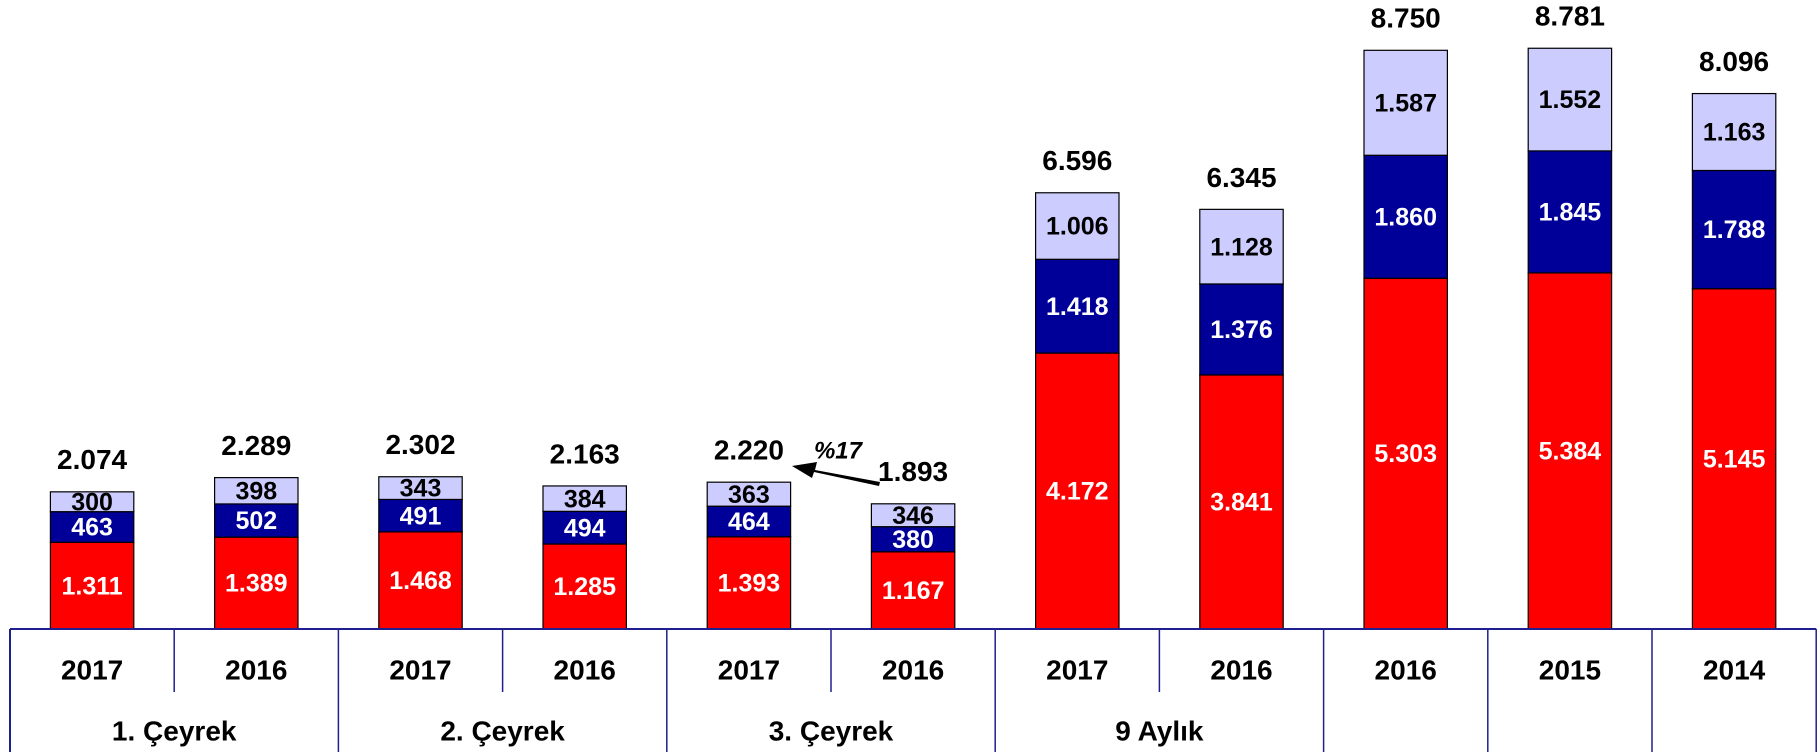  What do you see at coordinates (585, 453) in the screenshot?
I see `total-label: 2.163` at bounding box center [585, 453].